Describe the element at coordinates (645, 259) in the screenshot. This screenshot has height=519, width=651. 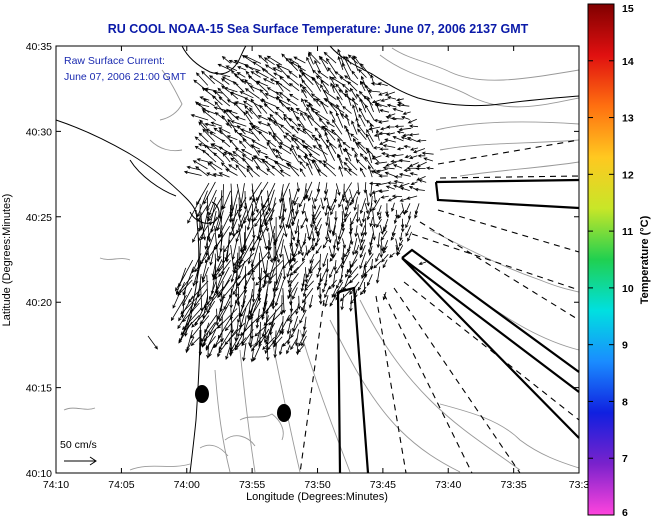
I see `colorbar-label: Temperature (°C)` at that location.